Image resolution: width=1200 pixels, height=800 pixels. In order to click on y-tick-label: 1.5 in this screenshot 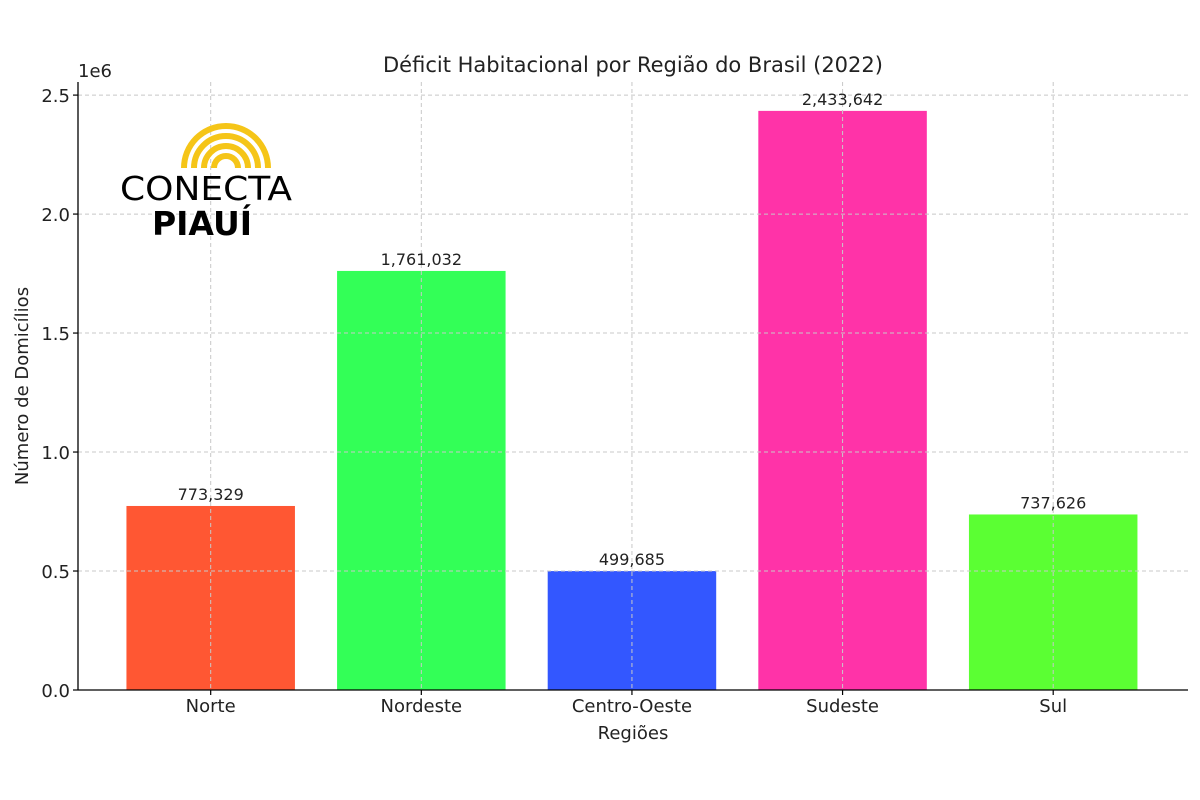, I will do `click(55, 334)`.